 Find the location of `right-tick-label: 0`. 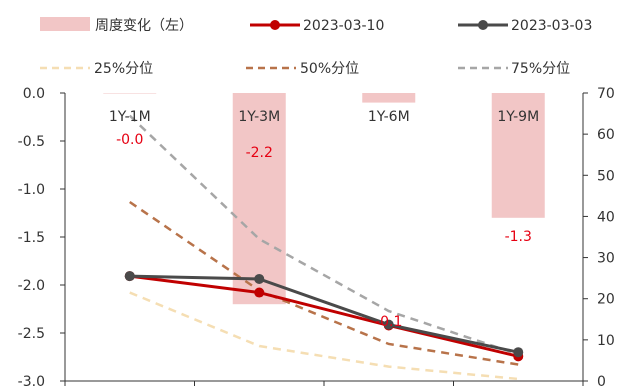

right-tick-label: 0 is located at coordinates (601, 382).